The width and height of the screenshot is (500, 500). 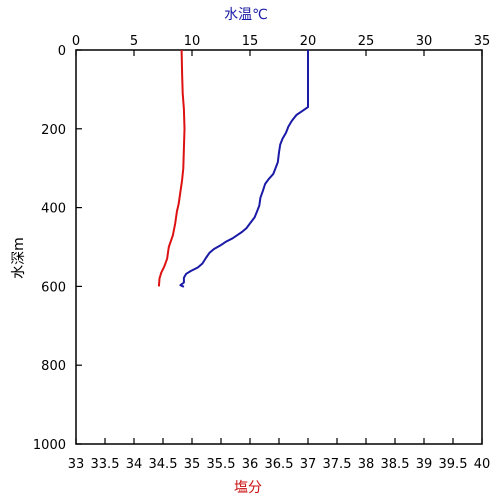 What do you see at coordinates (453, 464) in the screenshot?
I see `bottom-axis-tick-label: 39.5` at bounding box center [453, 464].